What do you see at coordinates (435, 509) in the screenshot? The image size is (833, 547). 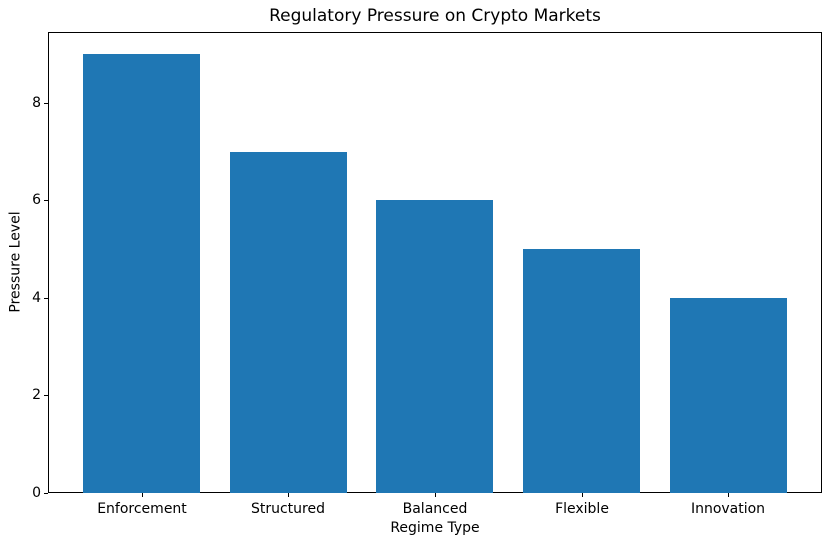 I see `x-tick-label: Balanced` at bounding box center [435, 509].